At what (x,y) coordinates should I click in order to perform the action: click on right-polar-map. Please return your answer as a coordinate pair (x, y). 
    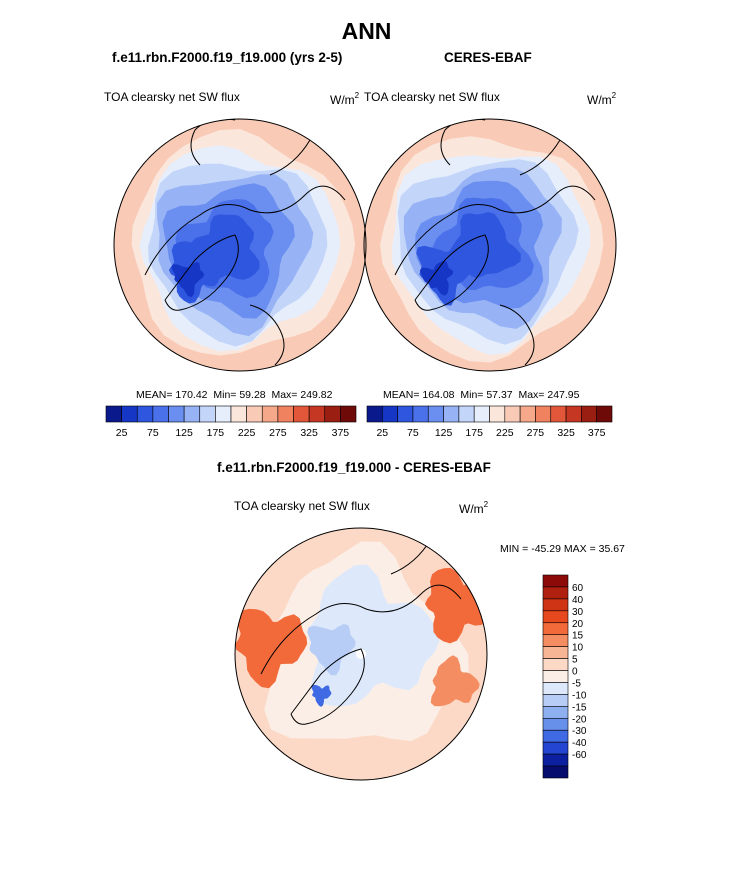
    Looking at the image, I should click on (490, 245).